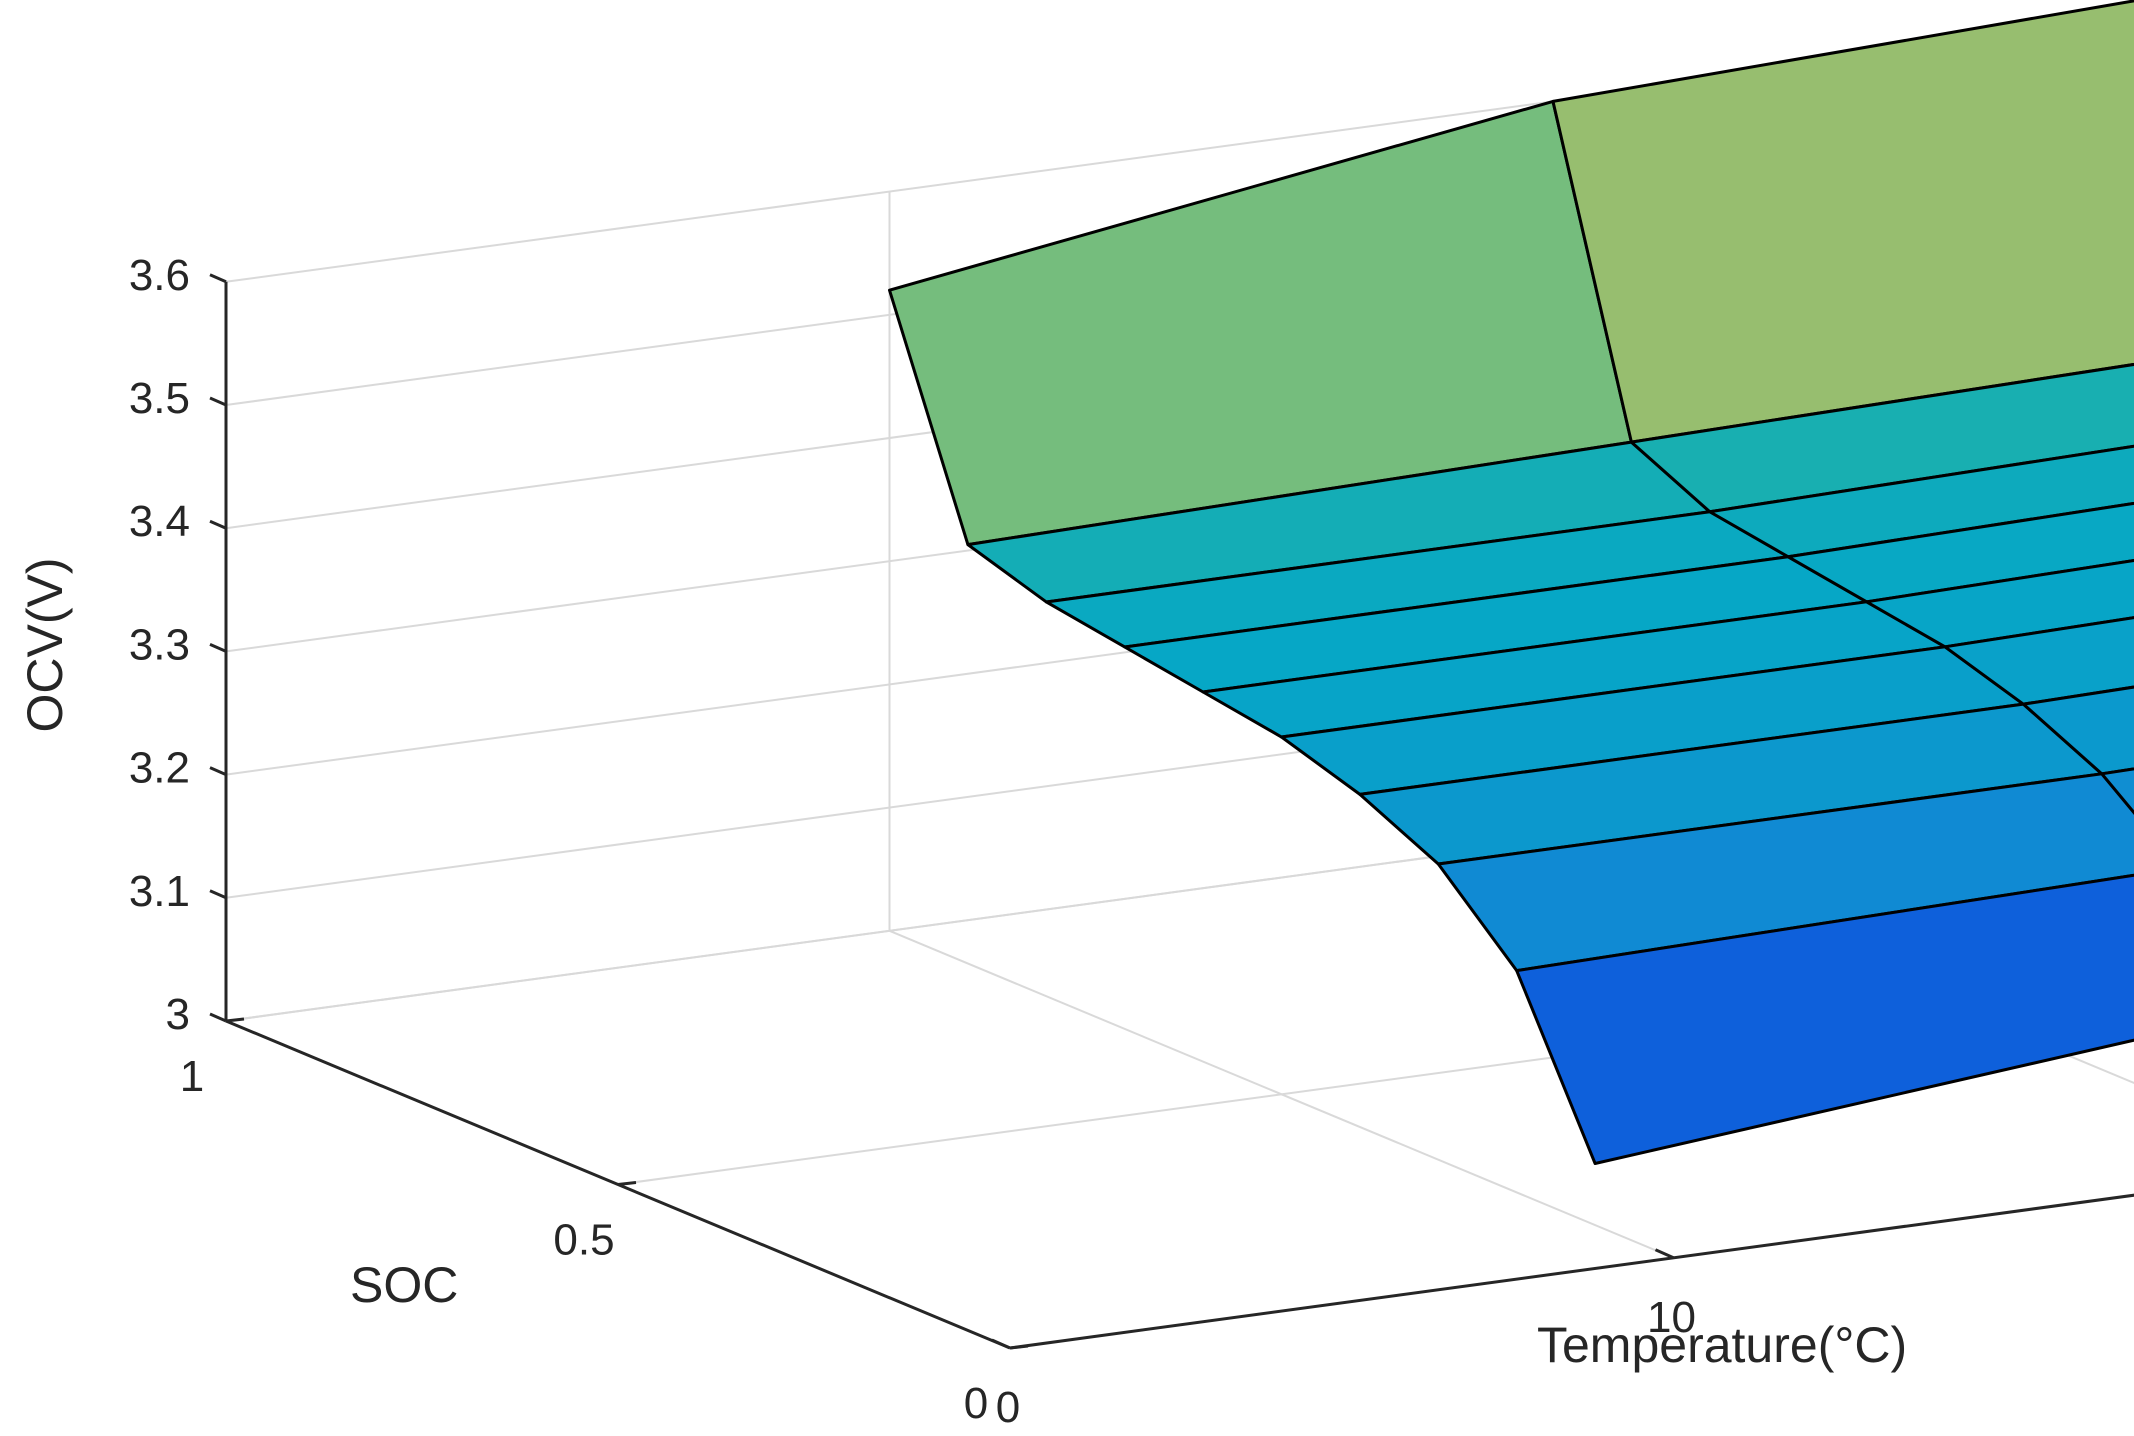  Describe the element at coordinates (159, 768) in the screenshot. I see `z-tick-label: 3.2` at that location.